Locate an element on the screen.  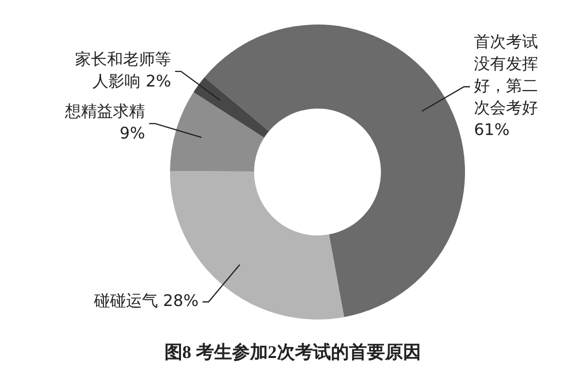
slice-label: 首次考试没有发挥好，第二次会考好 is located at coordinates (506, 74).